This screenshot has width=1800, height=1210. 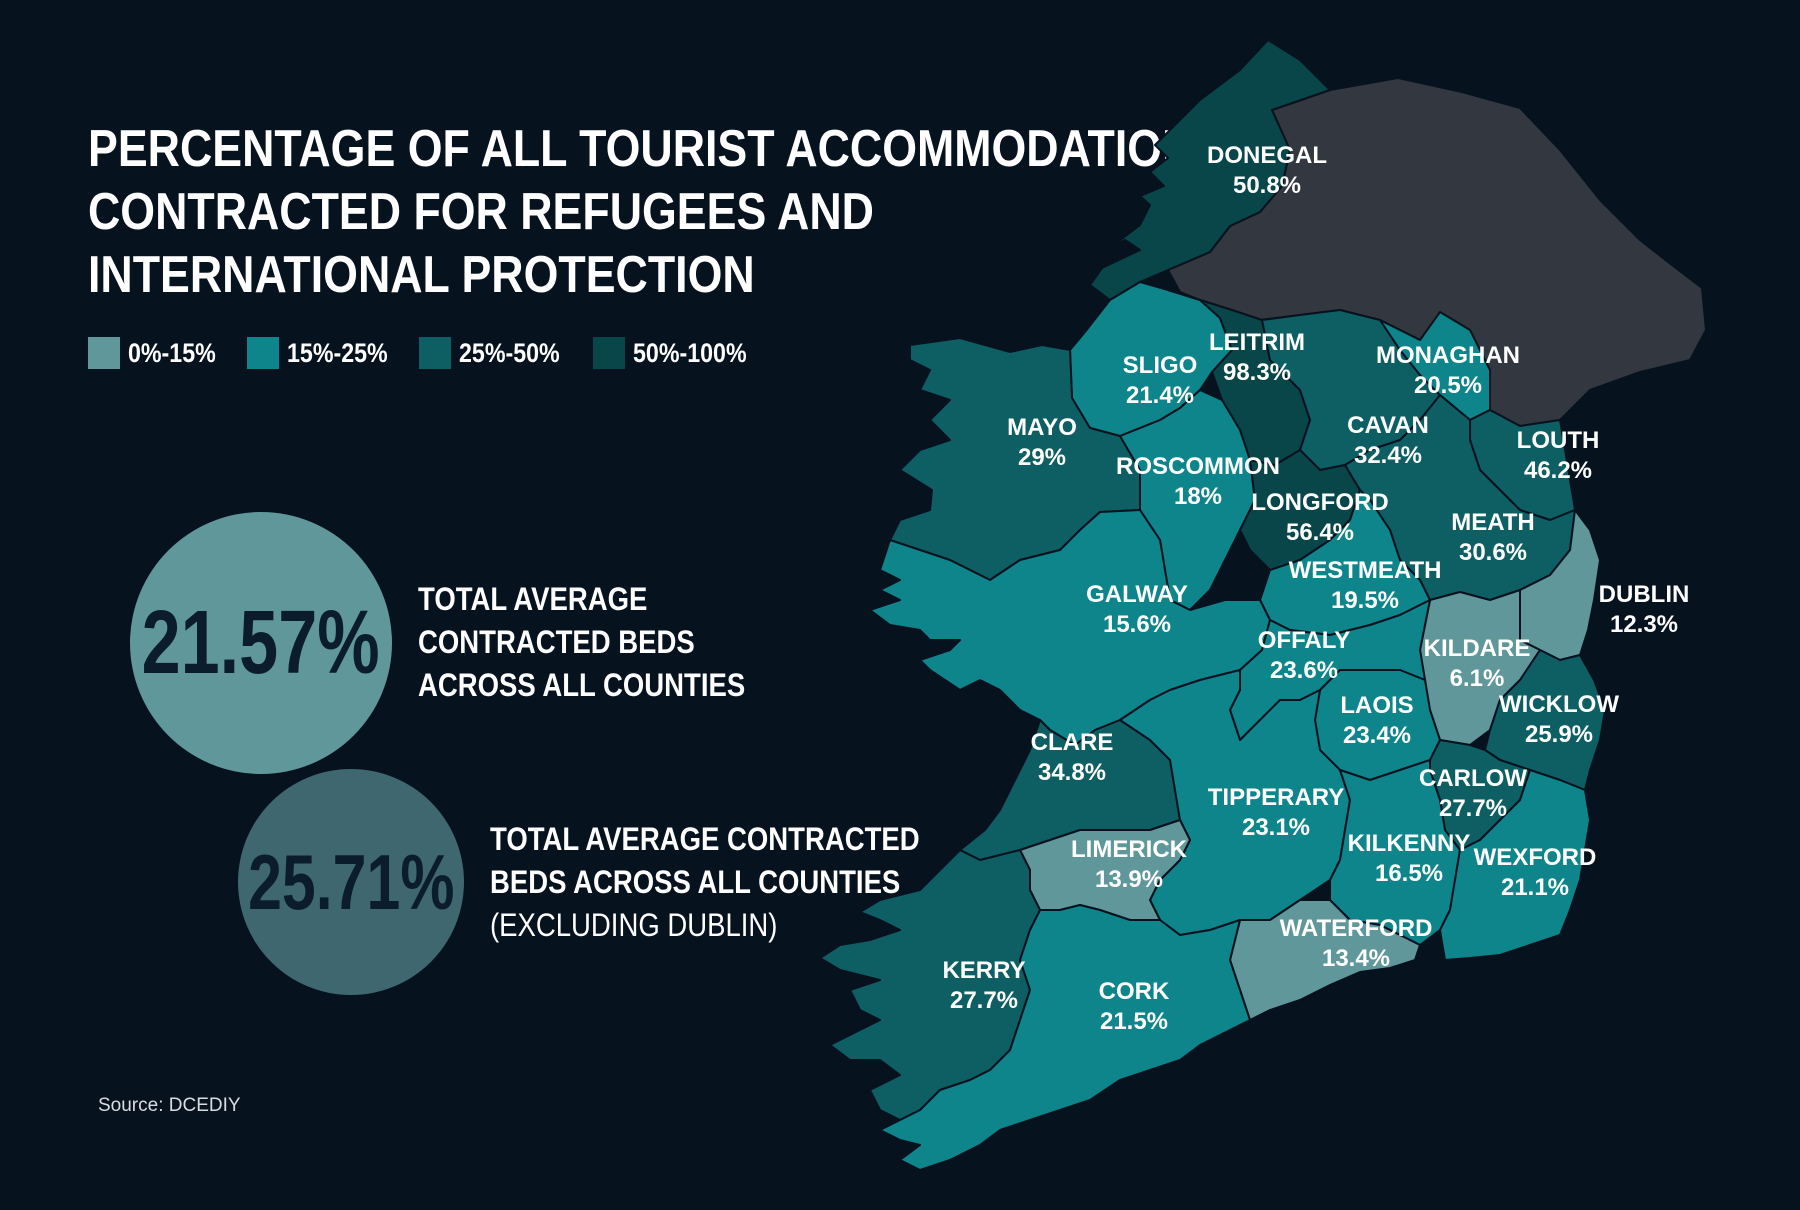 I want to click on label-wexford-name: WEXFORD, so click(x=1535, y=857).